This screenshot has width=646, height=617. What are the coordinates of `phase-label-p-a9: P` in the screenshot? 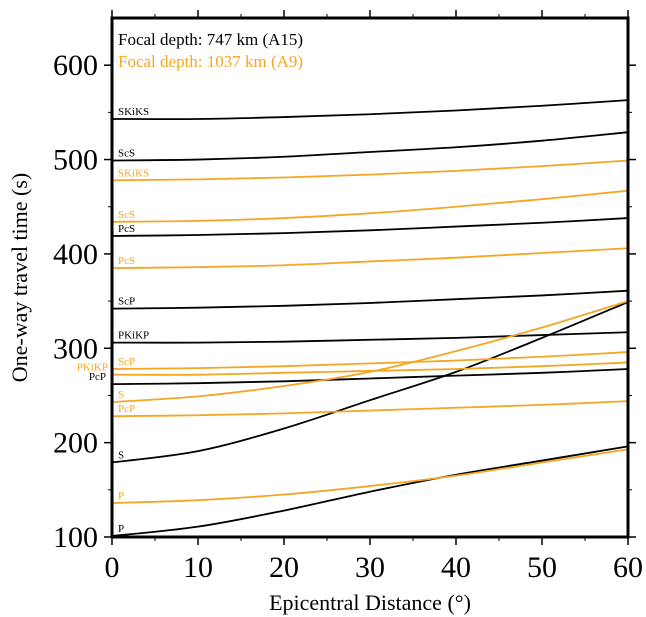 It's located at (121, 496).